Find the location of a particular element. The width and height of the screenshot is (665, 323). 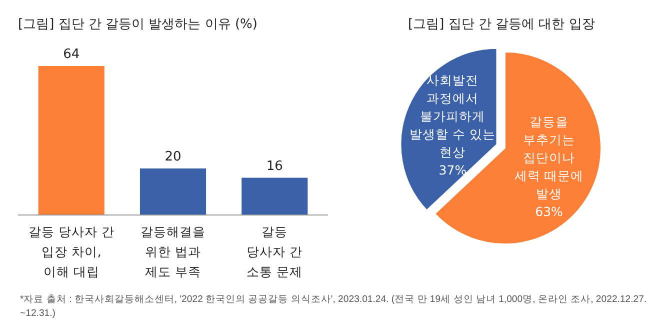

slice-label: 사회발전 과정에서 불가피하게 발생할 수 있는 현상 is located at coordinates (453, 116).